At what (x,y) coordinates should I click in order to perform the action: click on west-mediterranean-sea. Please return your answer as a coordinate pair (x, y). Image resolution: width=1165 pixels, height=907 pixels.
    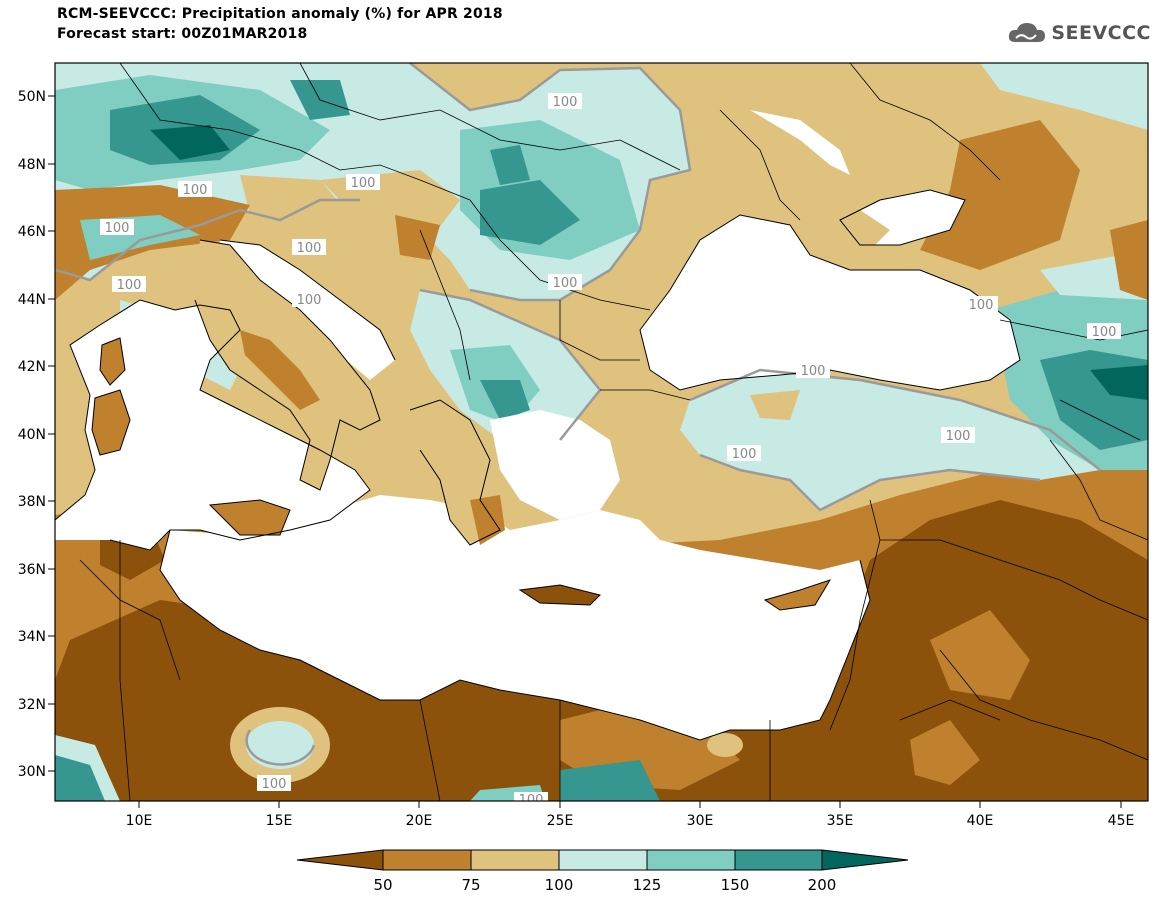
    Looking at the image, I should click on (212, 425).